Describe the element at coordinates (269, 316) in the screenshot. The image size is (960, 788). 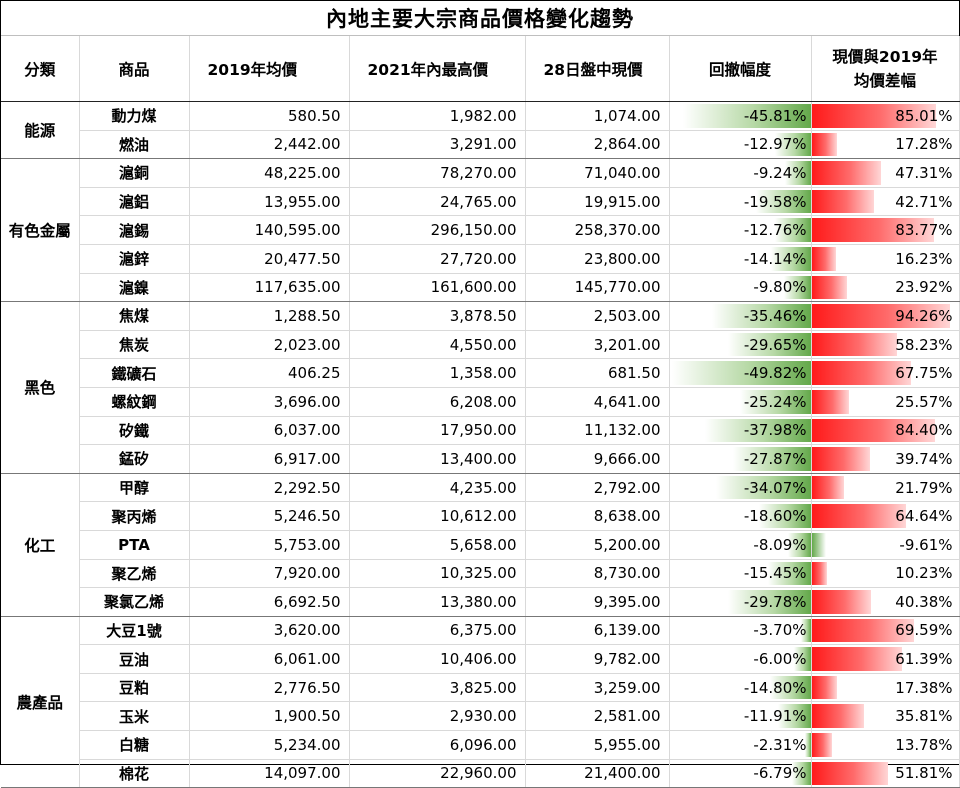
I see `avg2019-cell: 1,288.50` at that location.